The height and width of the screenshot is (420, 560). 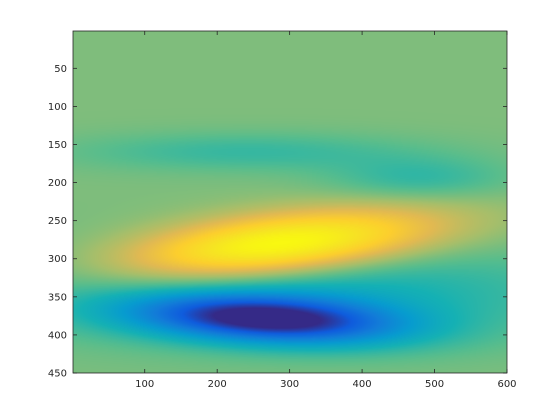 I want to click on y-tick-label: 200, so click(x=57, y=183).